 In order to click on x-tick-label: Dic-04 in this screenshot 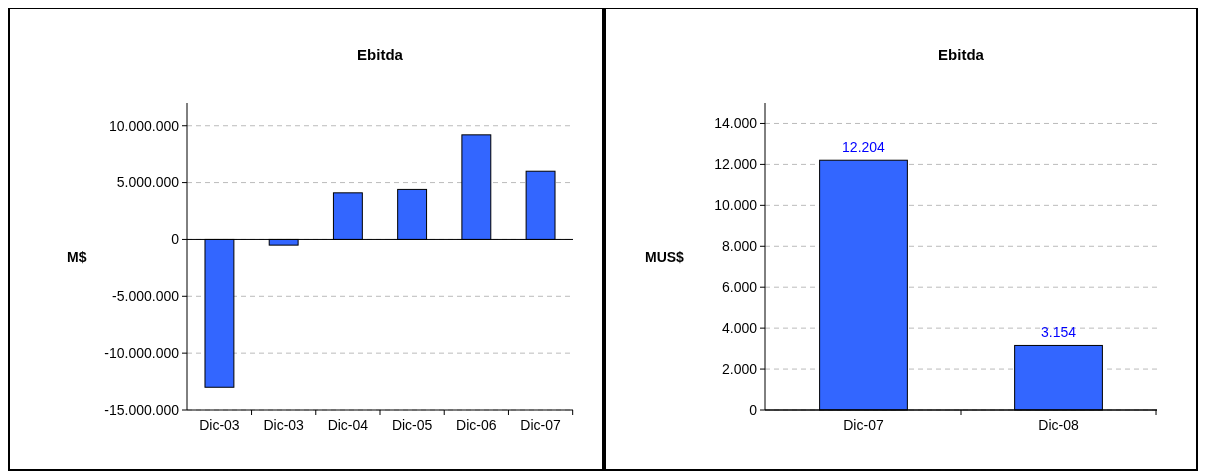, I will do `click(348, 425)`.